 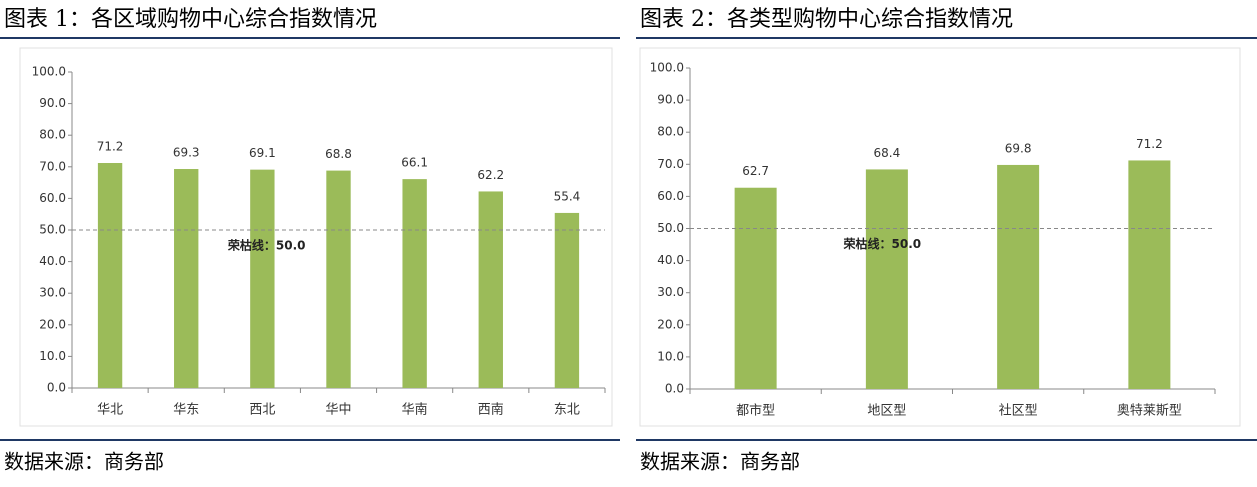 I want to click on x-tick-label: 华中, so click(x=338, y=410).